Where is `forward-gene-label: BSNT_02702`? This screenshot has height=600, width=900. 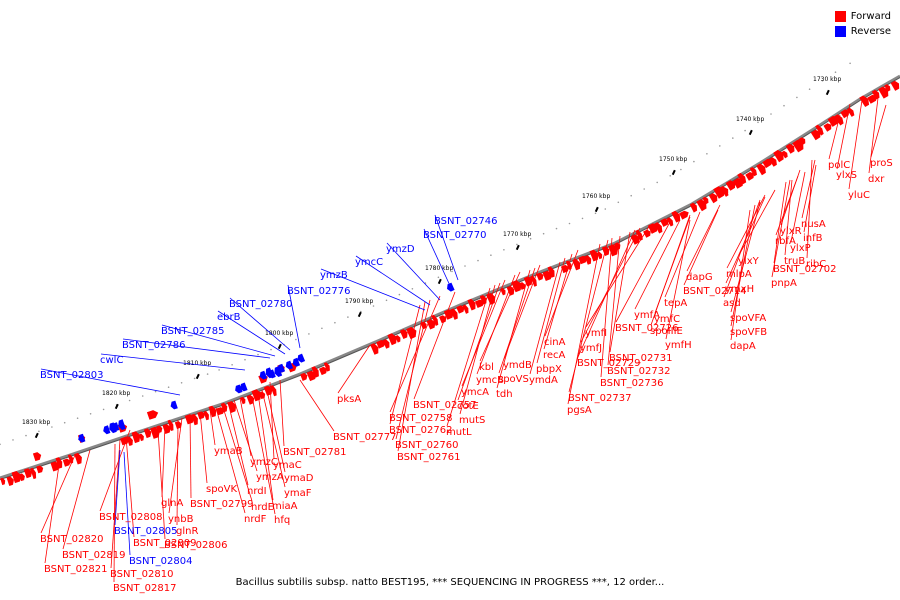 forward-gene-label: BSNT_02702 is located at coordinates (804, 269).